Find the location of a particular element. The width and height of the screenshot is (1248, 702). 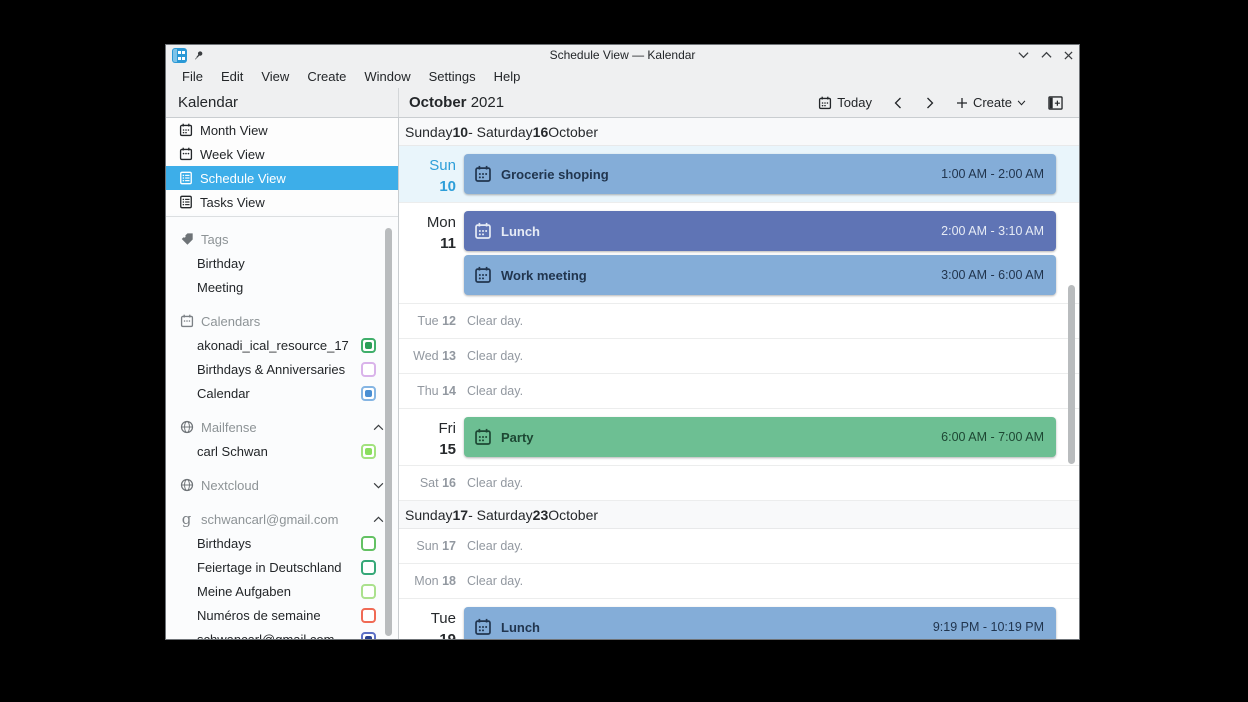

sidebar-item-week-view: Week View is located at coordinates (282, 154).